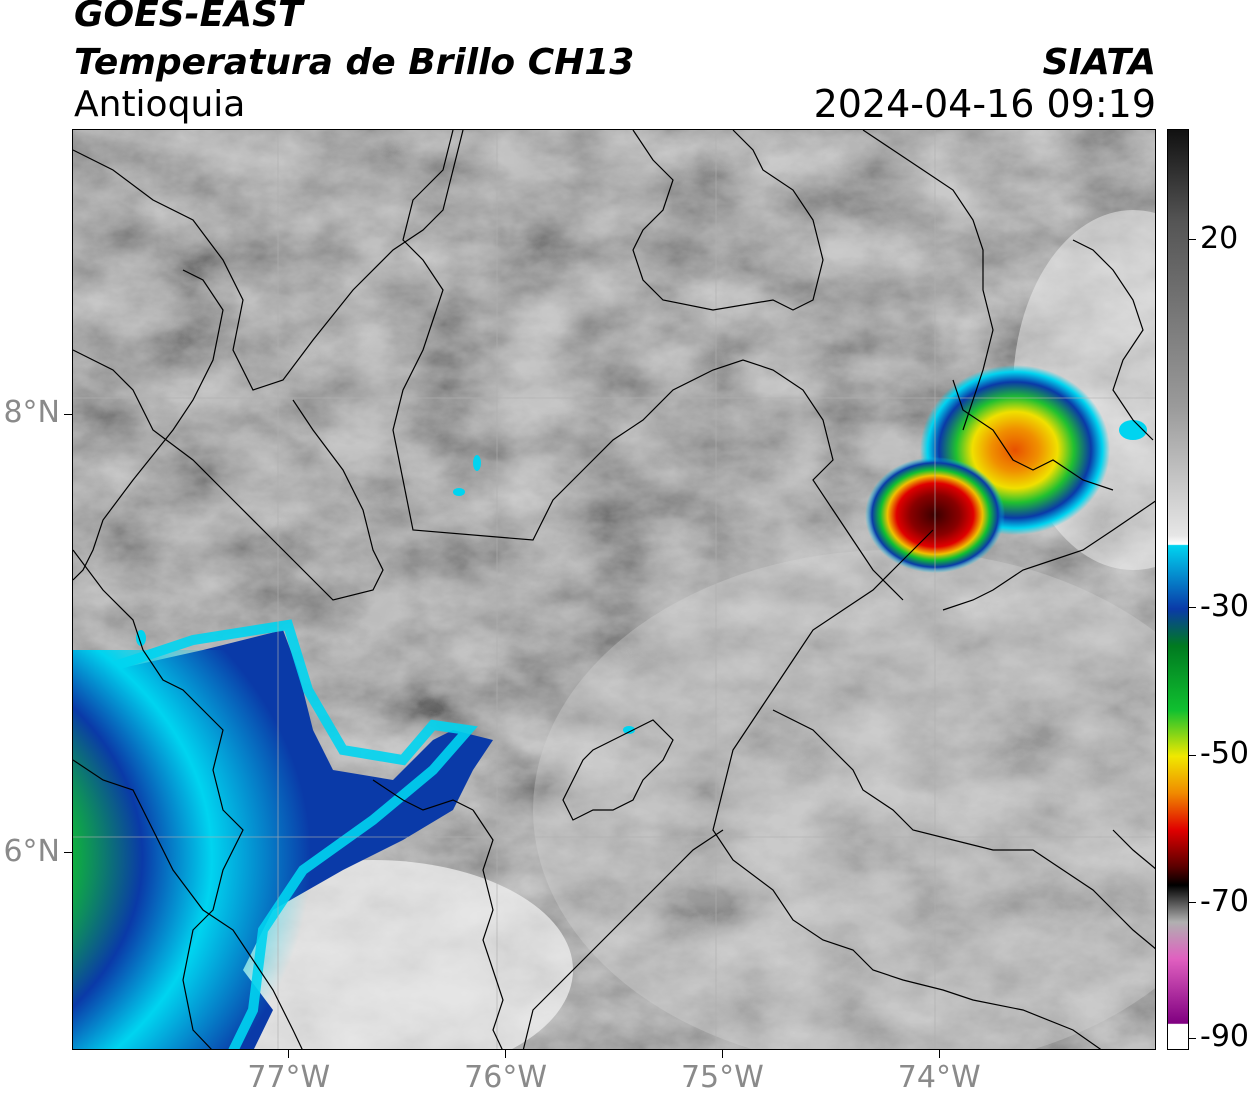 This screenshot has height=1099, width=1252. I want to click on colorbar-tick-label: -70, so click(1224, 901).